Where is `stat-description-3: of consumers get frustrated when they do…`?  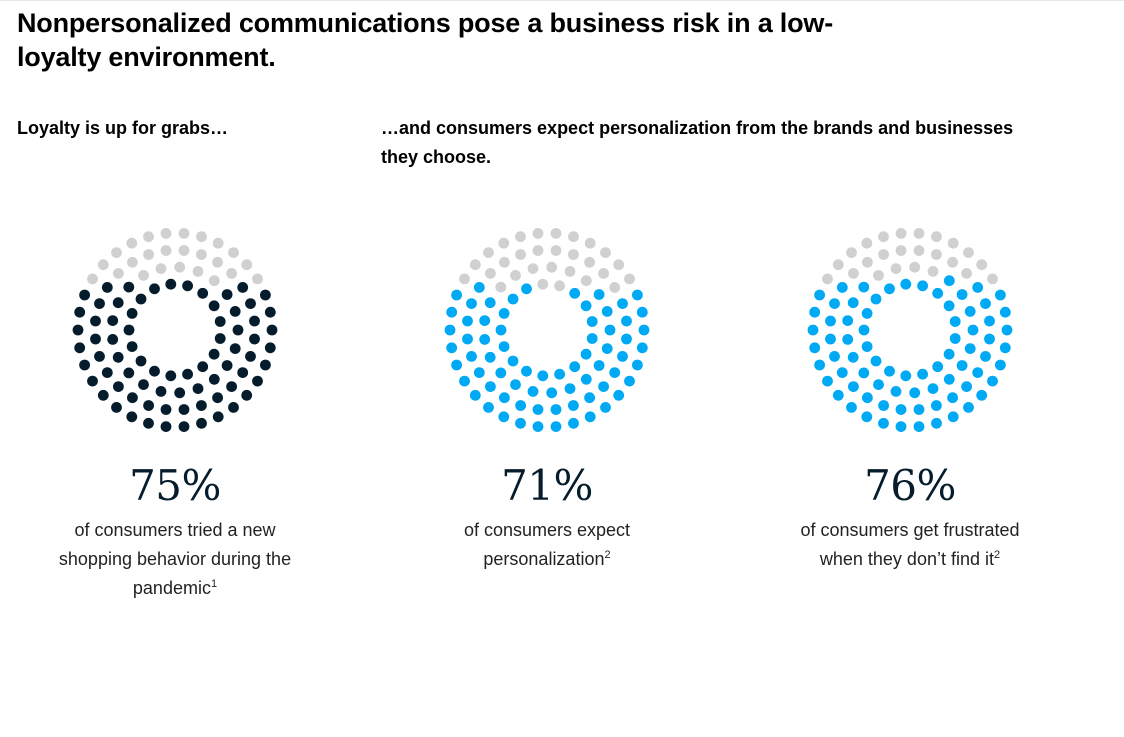
stat-description-3: of consumers get frustrated when they do… is located at coordinates (910, 545).